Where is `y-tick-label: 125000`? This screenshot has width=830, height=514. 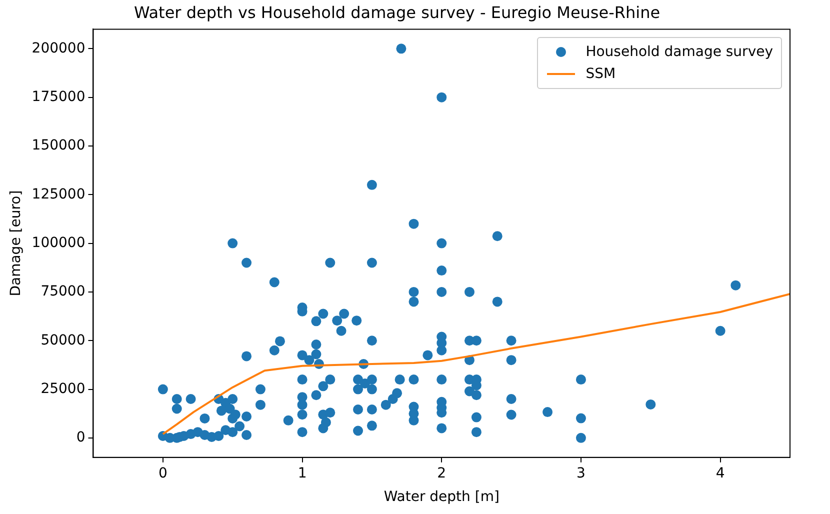 y-tick-label: 125000 is located at coordinates (59, 194).